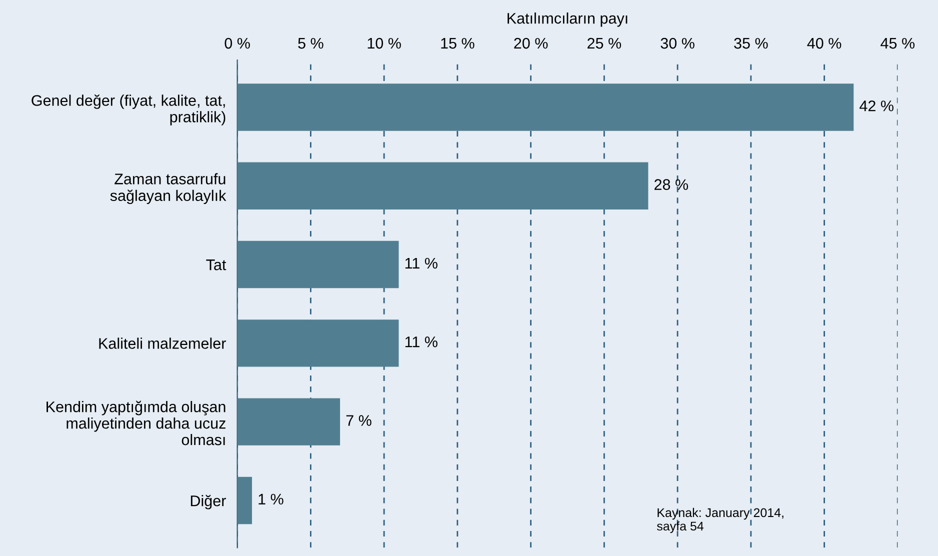 The image size is (938, 556). What do you see at coordinates (671, 184) in the screenshot?
I see `data-label: 28 %` at bounding box center [671, 184].